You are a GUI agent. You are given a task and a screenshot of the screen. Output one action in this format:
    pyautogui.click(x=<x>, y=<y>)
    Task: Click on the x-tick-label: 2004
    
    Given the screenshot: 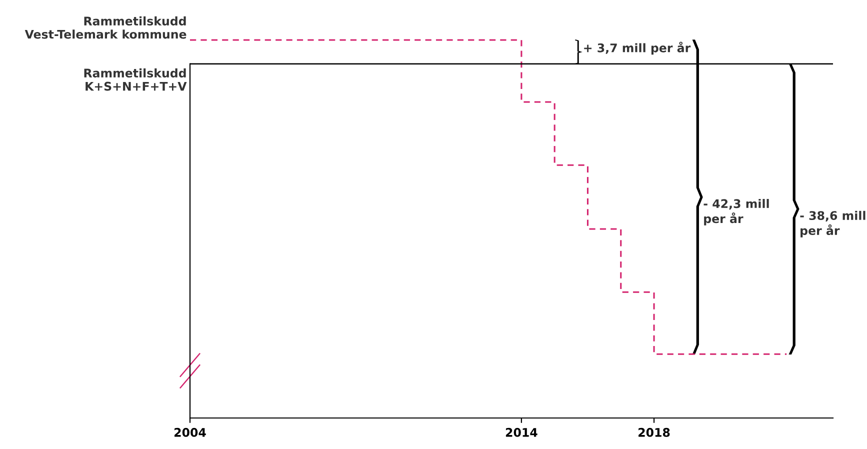 What is the action you would take?
    pyautogui.click(x=190, y=432)
    